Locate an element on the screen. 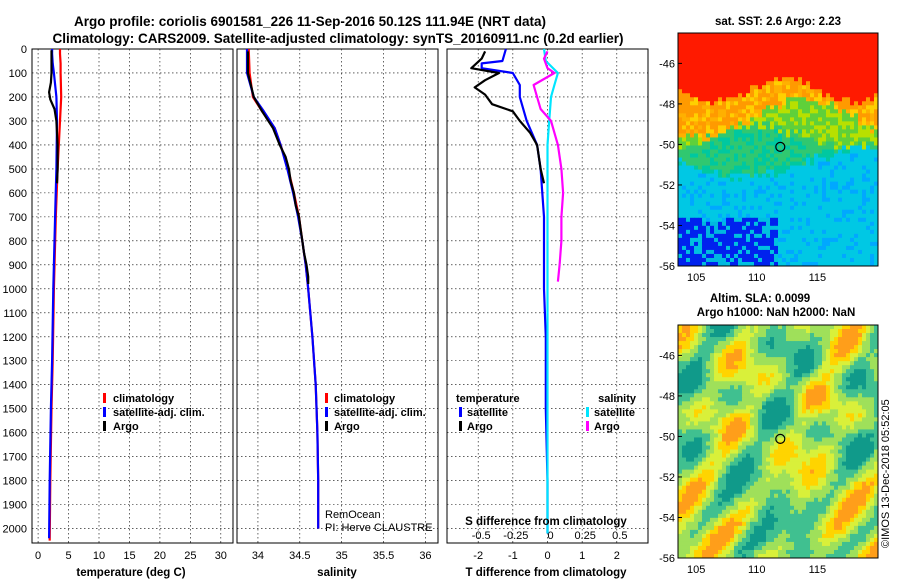 The image size is (900, 580). series-line-s-argo is located at coordinates (548, 166).